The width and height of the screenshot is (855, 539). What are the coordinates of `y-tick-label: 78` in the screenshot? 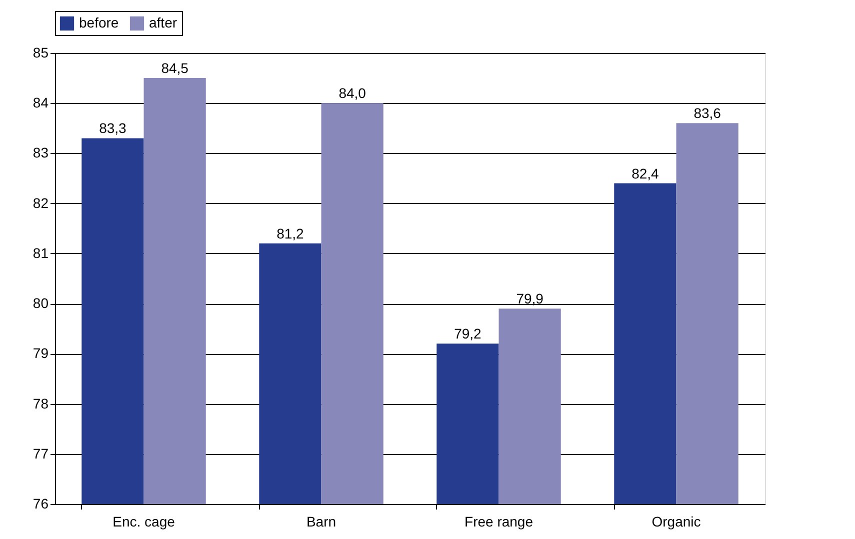 It's located at (40, 403).